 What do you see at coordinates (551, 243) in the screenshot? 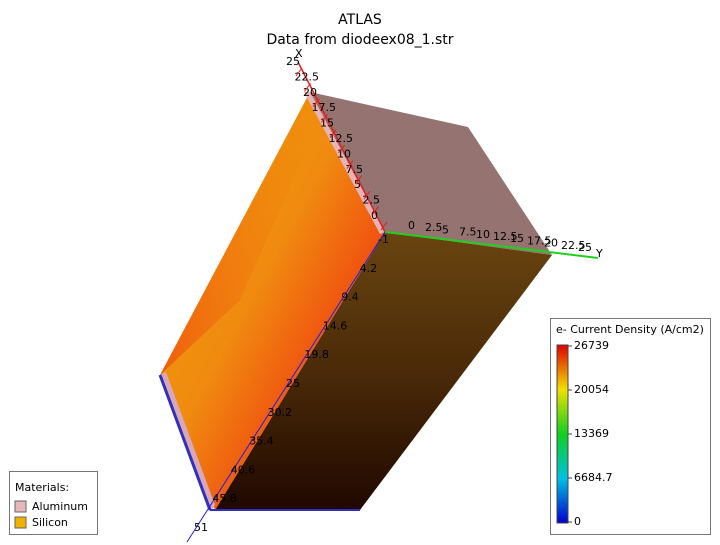
I see `y-tick-label: 20` at bounding box center [551, 243].